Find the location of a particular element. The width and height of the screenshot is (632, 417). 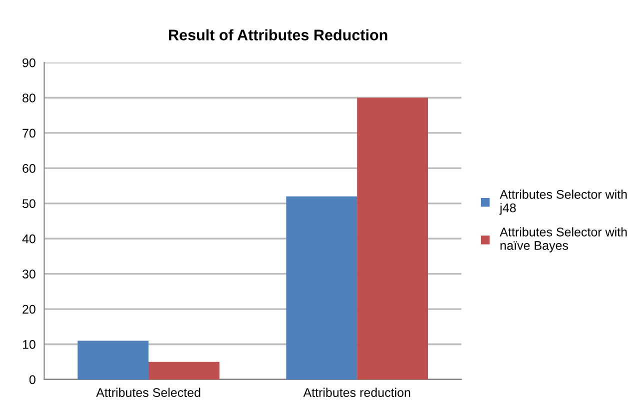

x-tick-label: Attributes reduction is located at coordinates (356, 392).